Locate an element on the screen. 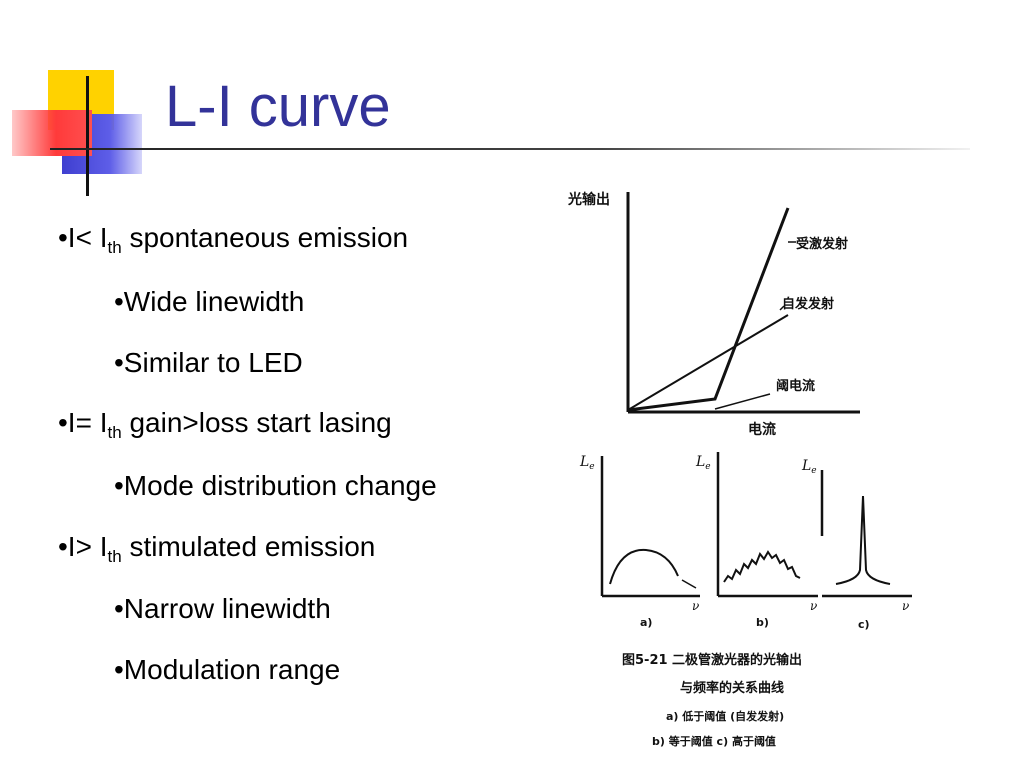 The image size is (1024, 768). spectrum-c-y-label: Le is located at coordinates (809, 467).